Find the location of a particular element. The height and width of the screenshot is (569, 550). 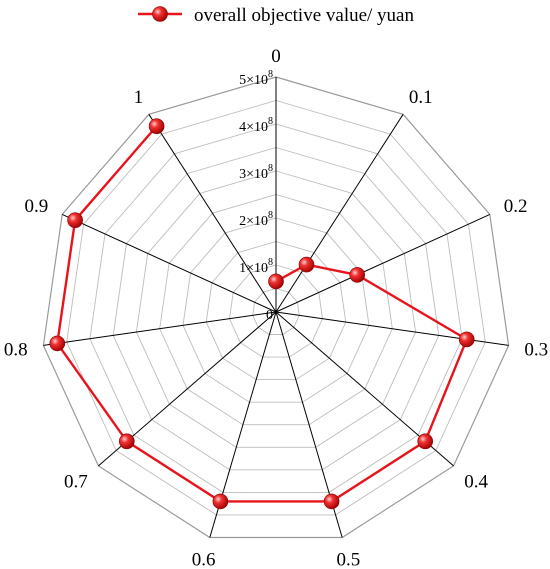

legend-label: overall objective value/ yuan is located at coordinates (304, 15).